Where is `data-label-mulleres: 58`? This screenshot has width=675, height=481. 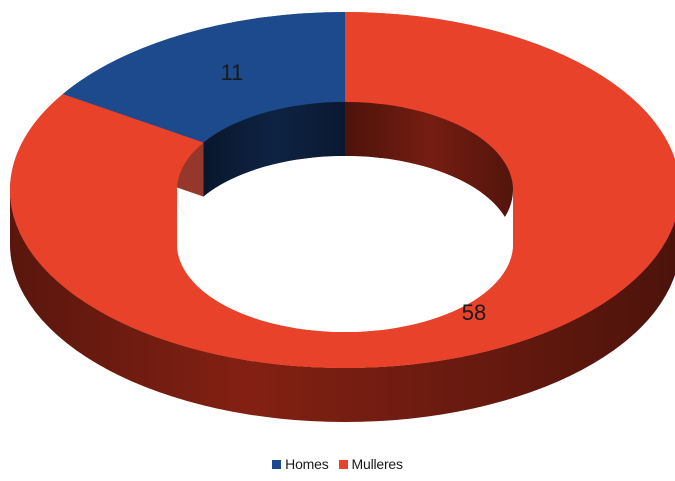 data-label-mulleres: 58 is located at coordinates (474, 312).